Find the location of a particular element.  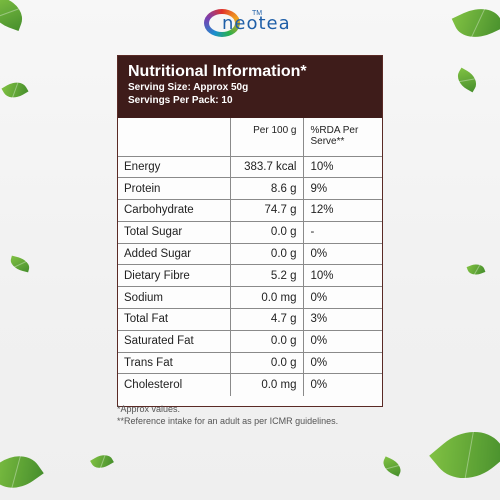

logo-swirl-icon is located at coordinates (222, 23).